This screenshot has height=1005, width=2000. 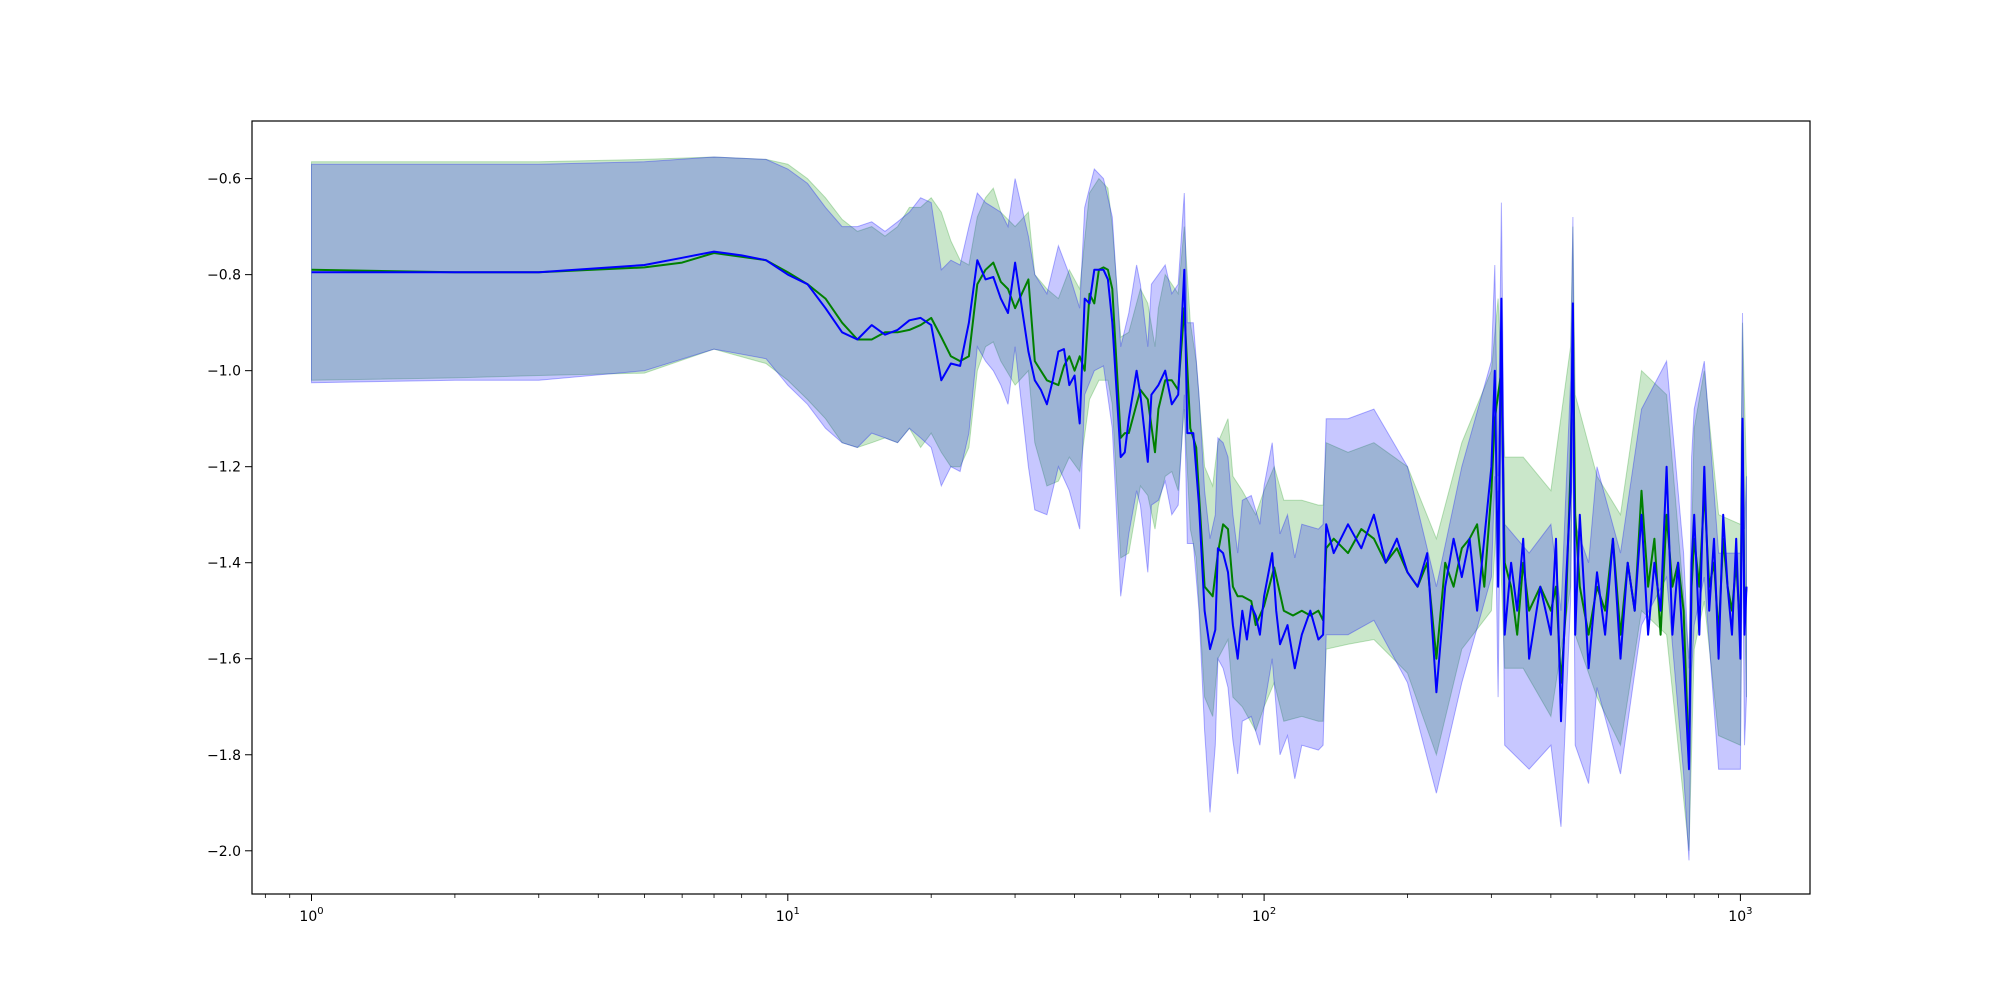 I want to click on x-tick-exponent: 3, so click(x=1749, y=911).